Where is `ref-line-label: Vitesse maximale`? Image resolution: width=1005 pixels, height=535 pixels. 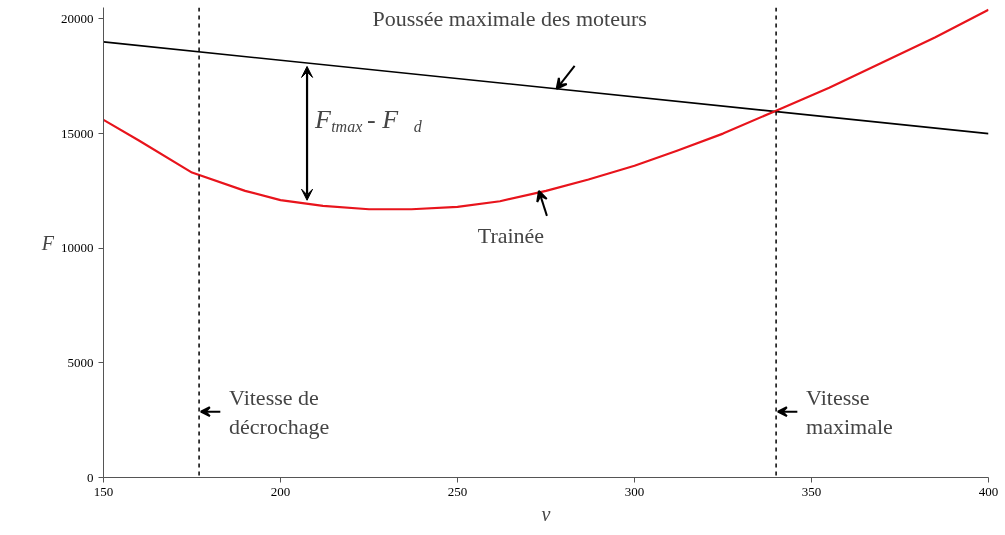
ref-line-label: Vitesse maximale is located at coordinates (849, 411).